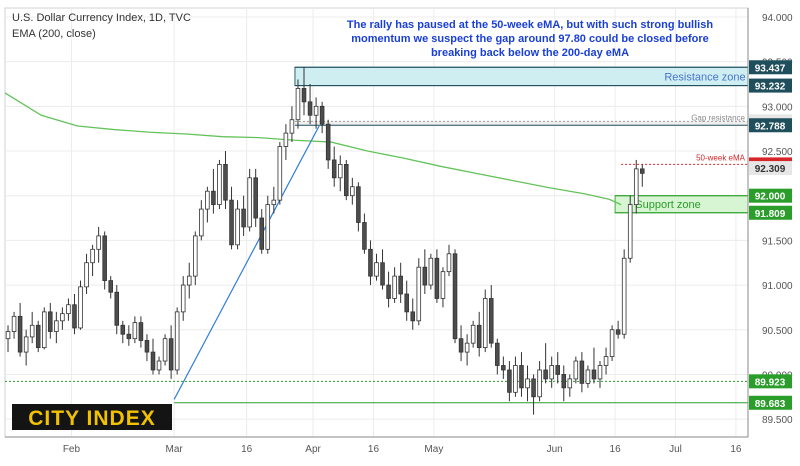  I want to click on resistance-zone-label: Resistance zone, so click(704, 77).